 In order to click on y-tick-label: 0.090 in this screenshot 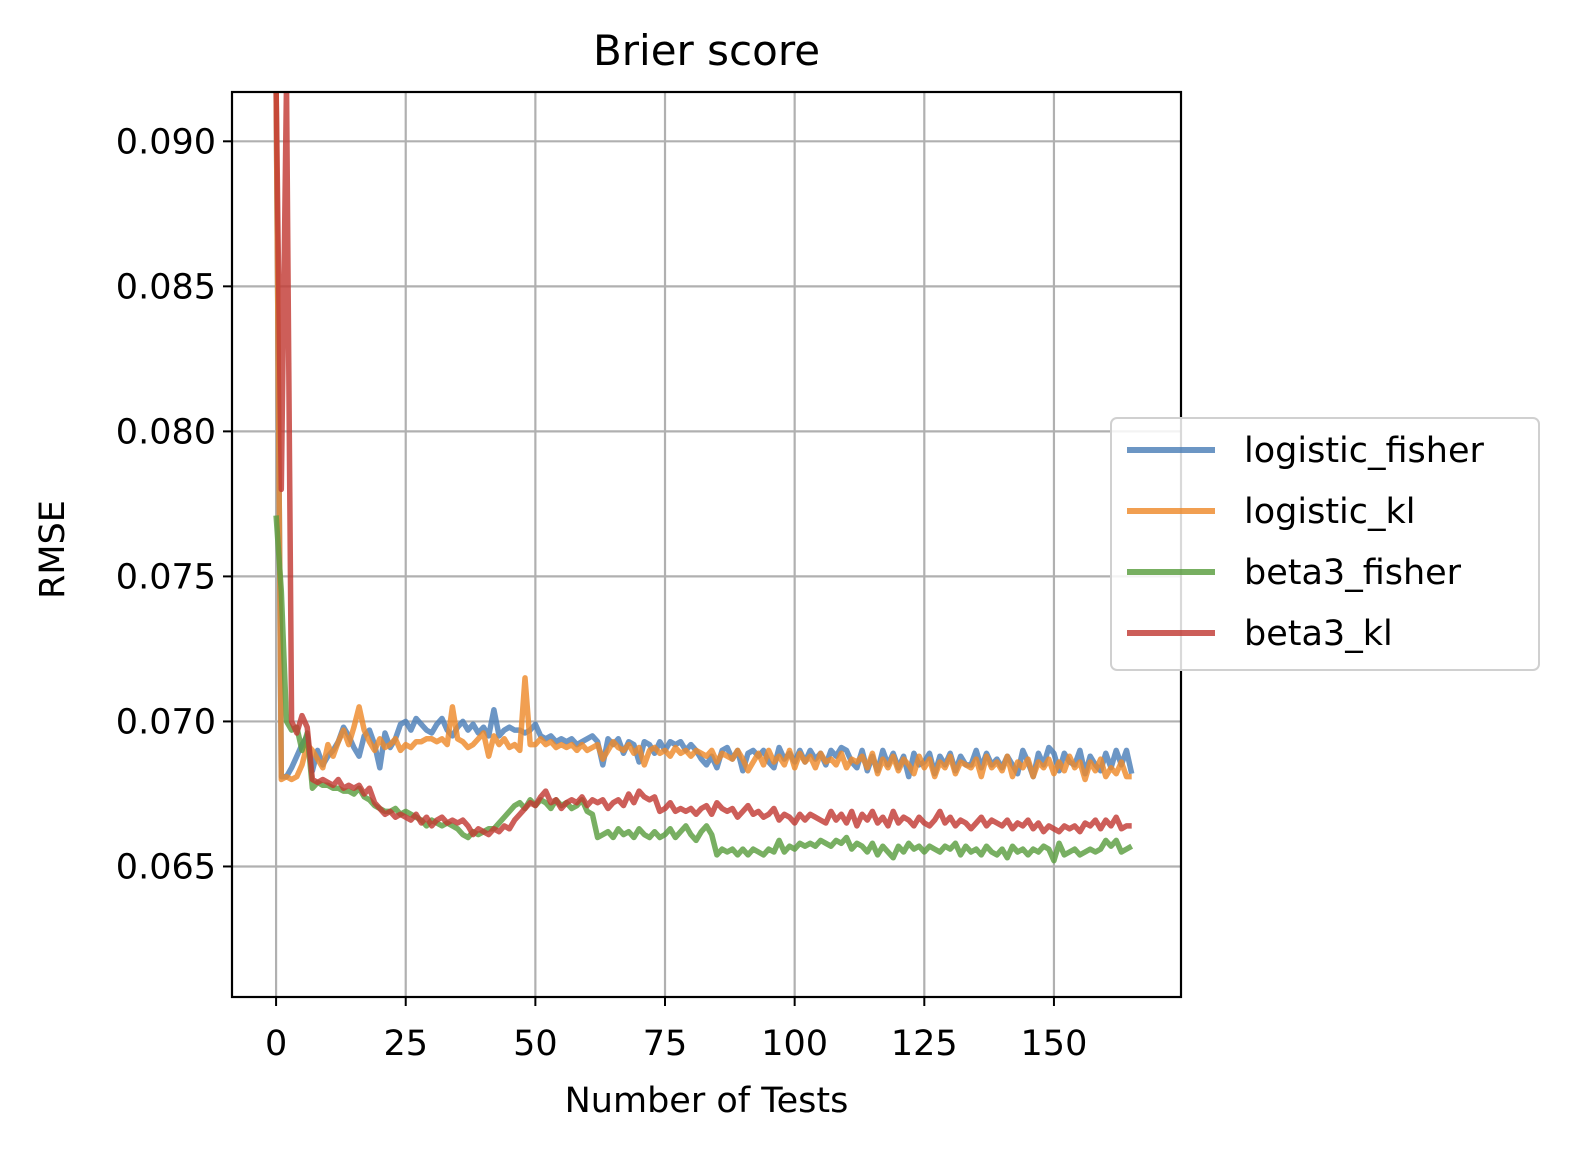, I will do `click(166, 142)`.